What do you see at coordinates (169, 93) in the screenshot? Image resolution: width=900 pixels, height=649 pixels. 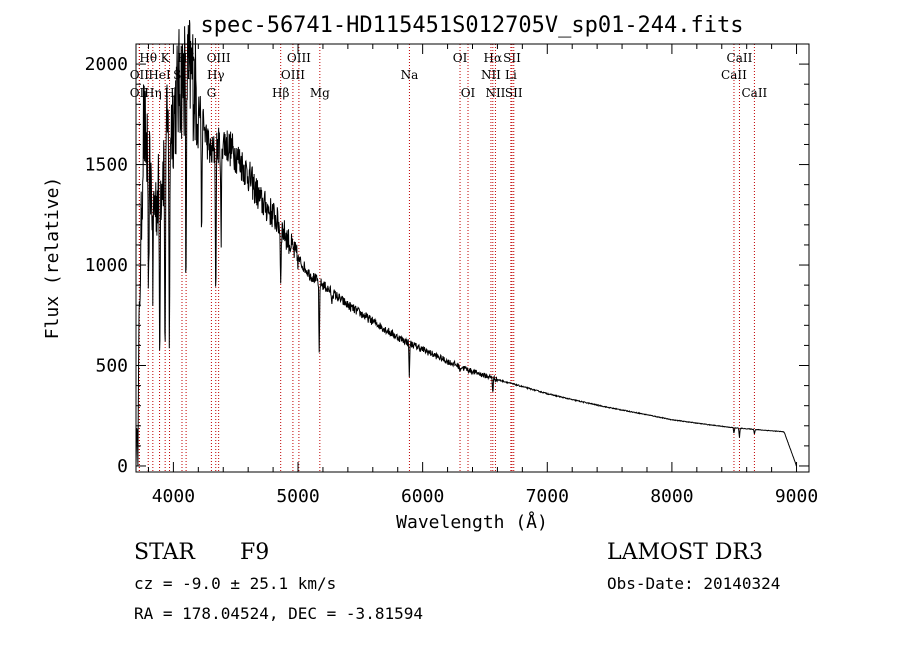 I see `line-marker-label: H` at bounding box center [169, 93].